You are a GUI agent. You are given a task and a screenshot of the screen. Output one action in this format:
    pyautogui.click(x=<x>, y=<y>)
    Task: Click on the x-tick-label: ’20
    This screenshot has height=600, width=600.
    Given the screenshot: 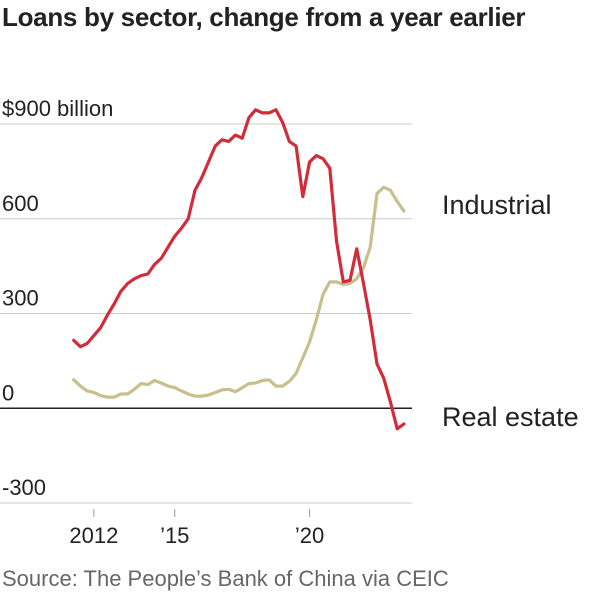 What is the action you would take?
    pyautogui.click(x=309, y=535)
    